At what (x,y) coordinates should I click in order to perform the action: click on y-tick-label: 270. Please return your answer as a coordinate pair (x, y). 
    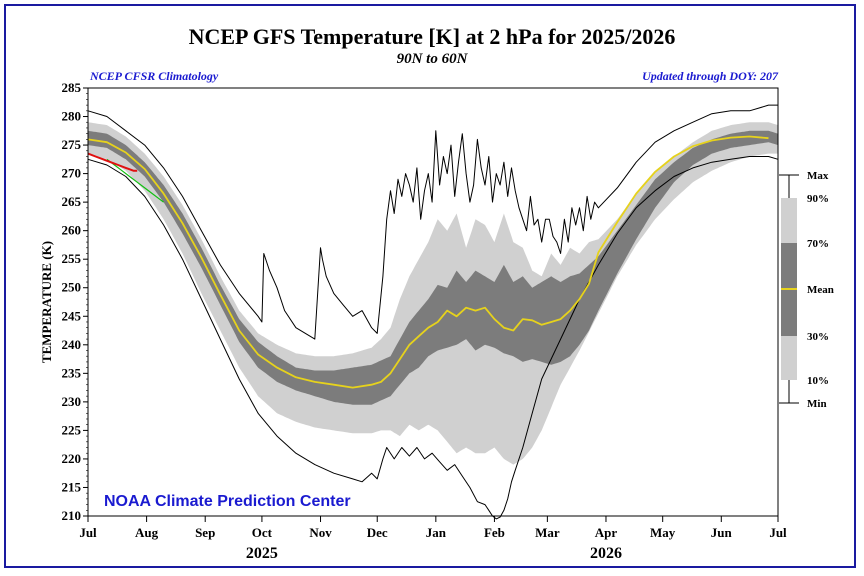
    Looking at the image, I should click on (72, 173).